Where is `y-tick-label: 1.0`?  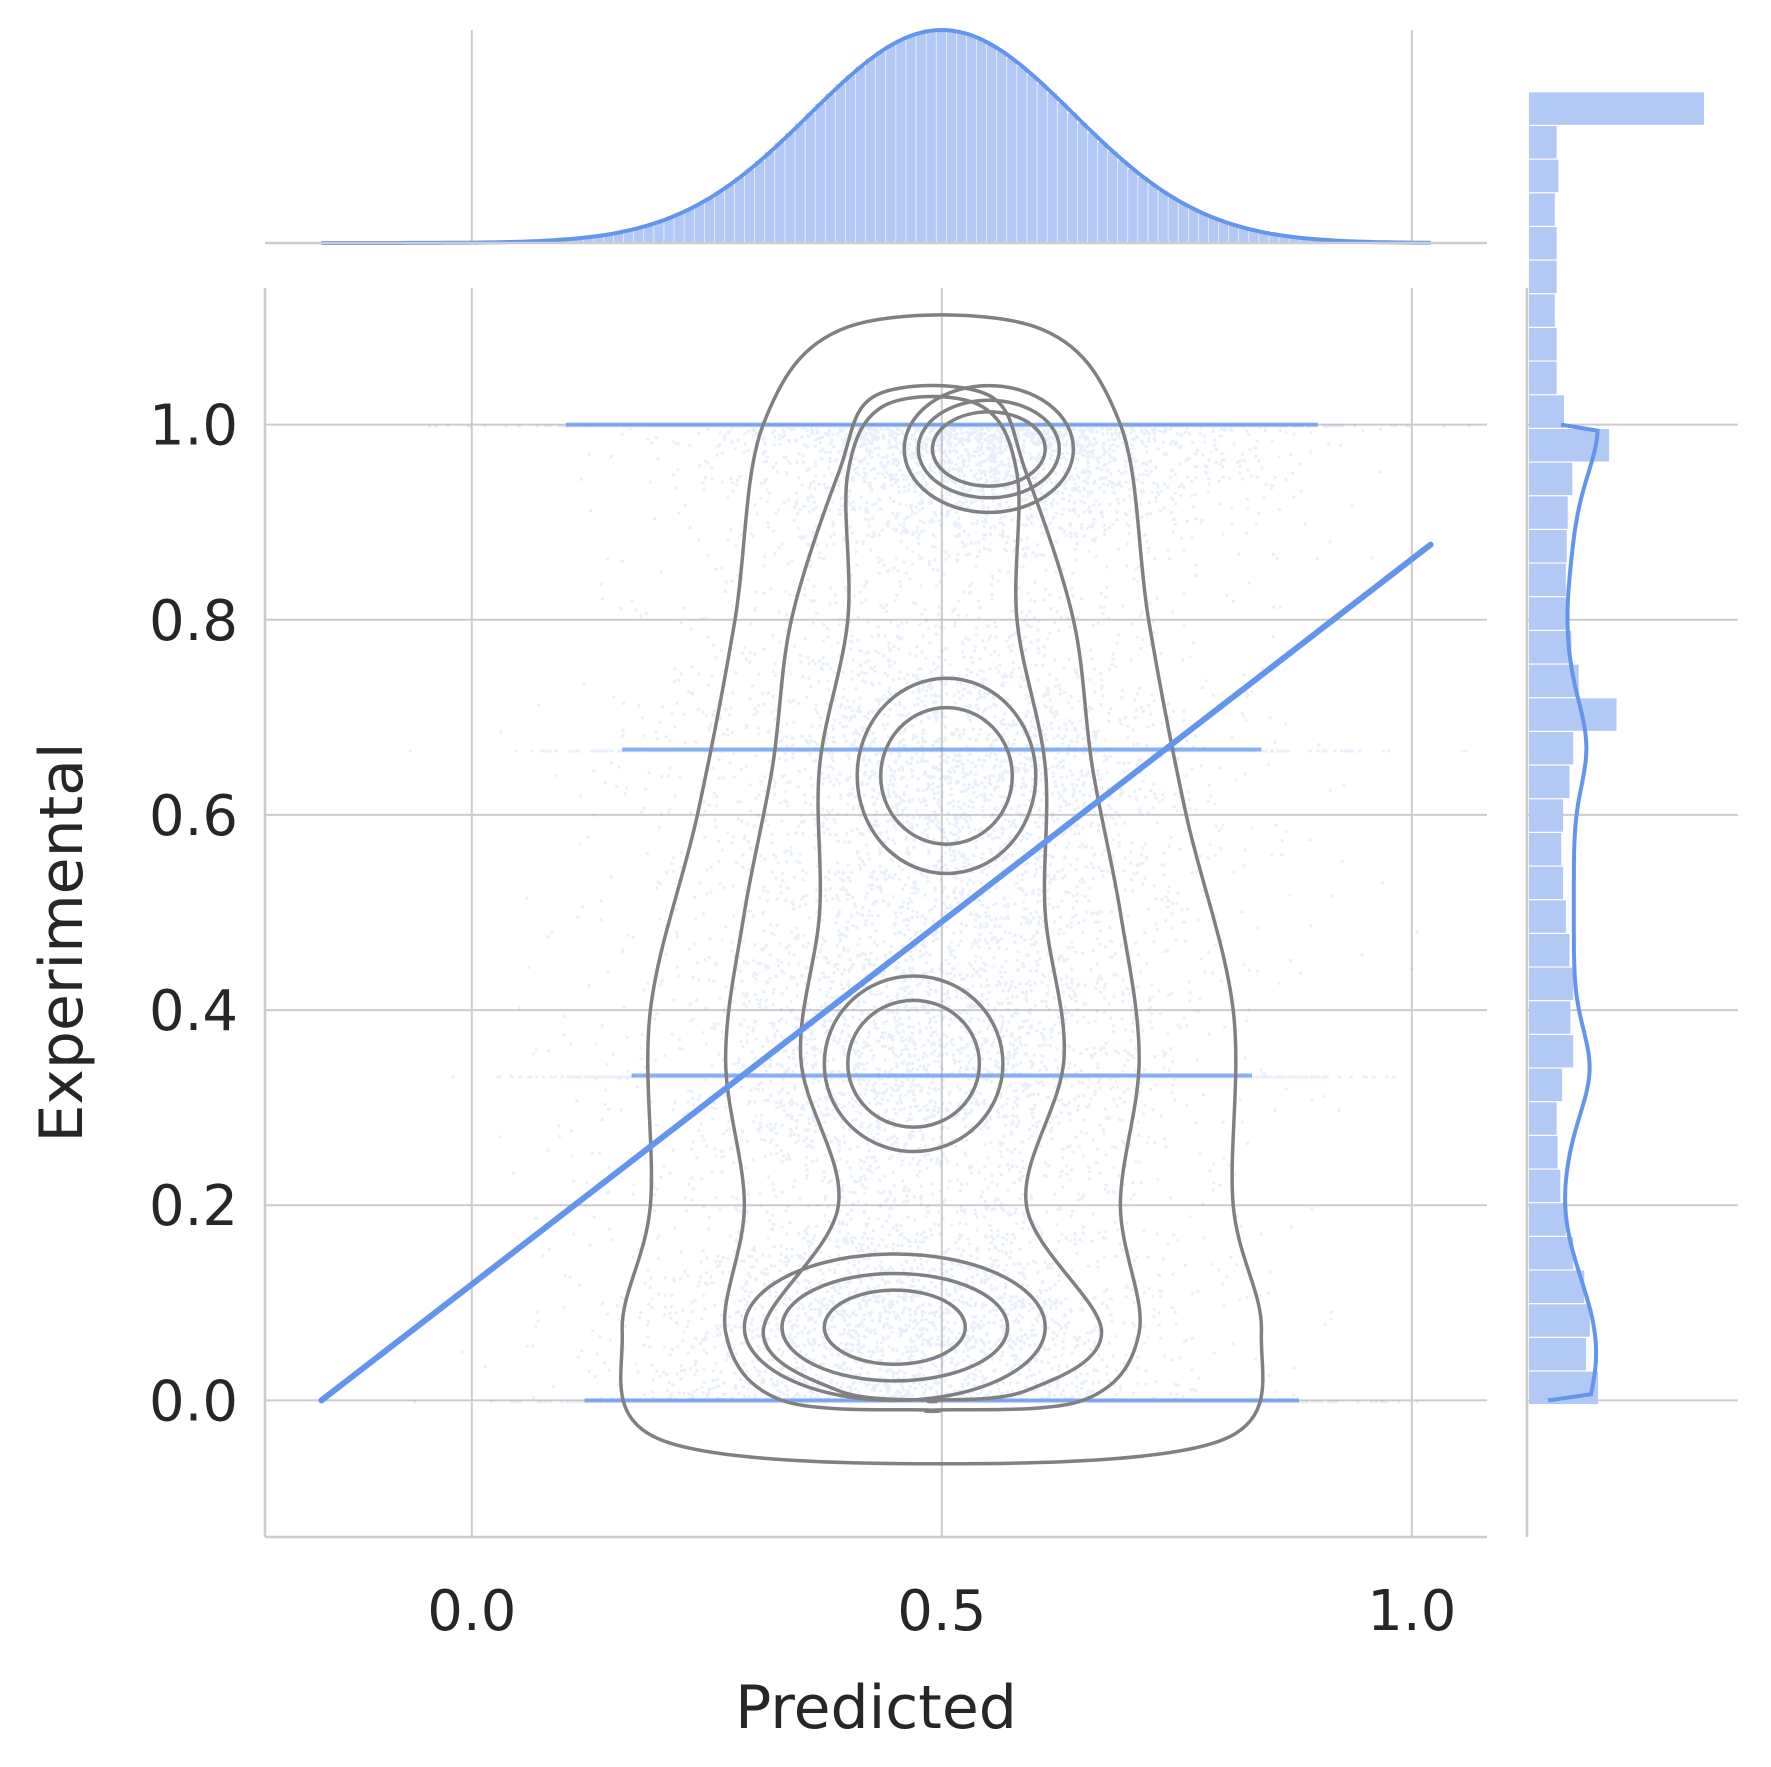 y-tick-label: 1.0 is located at coordinates (193, 426).